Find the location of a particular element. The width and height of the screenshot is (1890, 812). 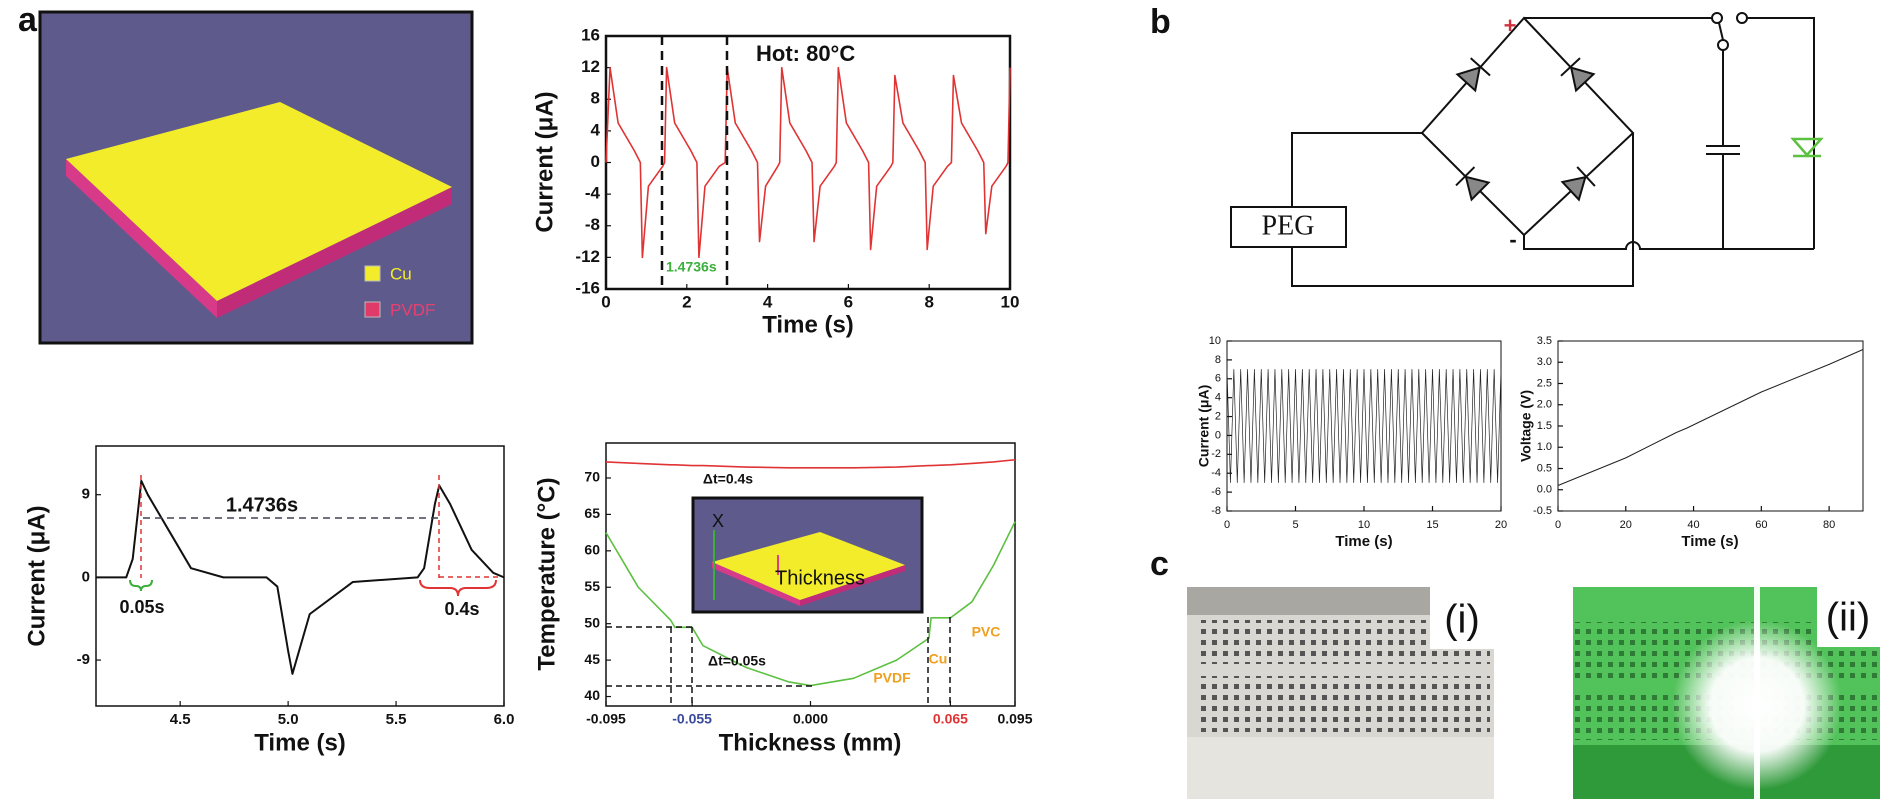

x-tick-label: 4.5 is located at coordinates (180, 719).